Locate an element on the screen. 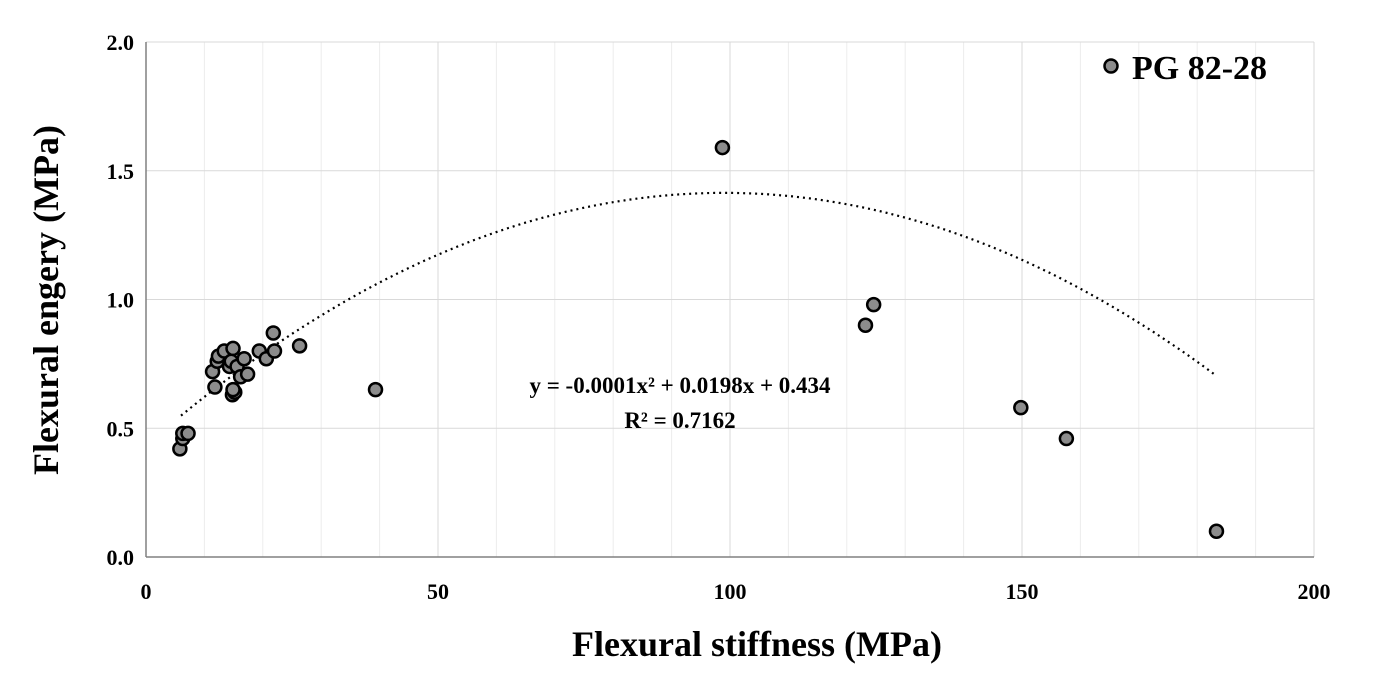 The width and height of the screenshot is (1382, 678). x-tick-label: 100 is located at coordinates (730, 591).